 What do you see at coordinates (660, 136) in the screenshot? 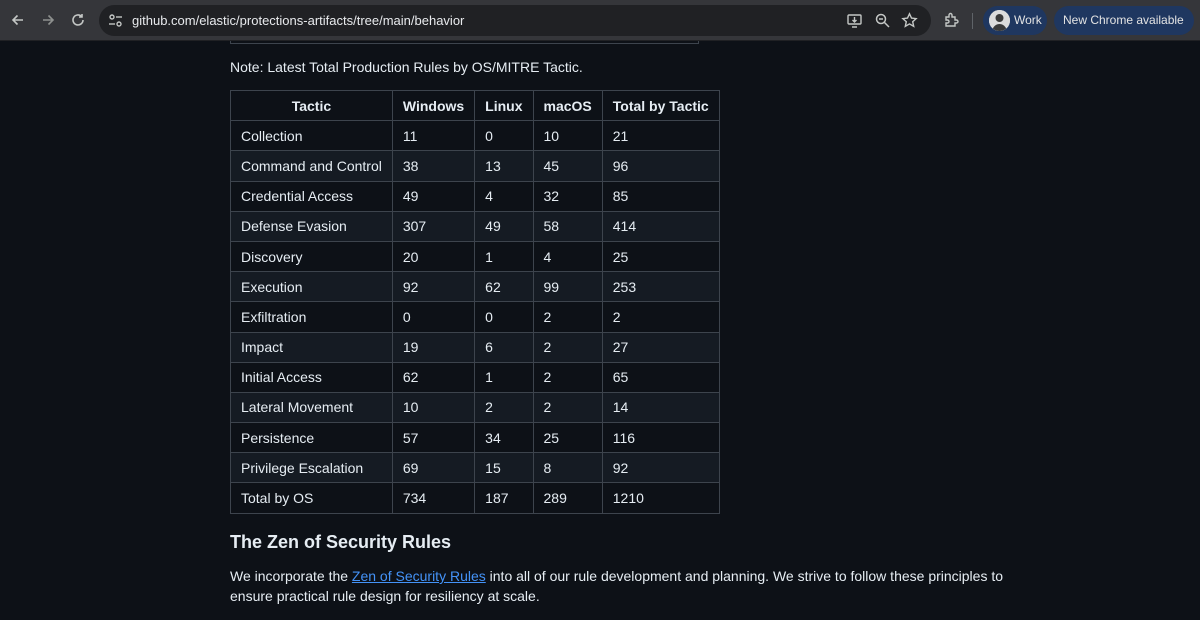
I see `total-cell: 21` at bounding box center [660, 136].